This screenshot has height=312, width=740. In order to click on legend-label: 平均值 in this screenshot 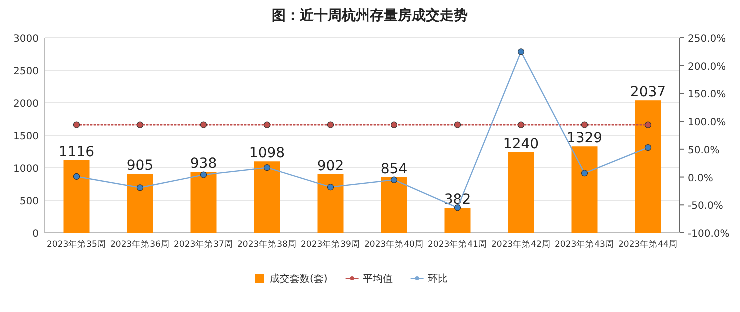, I will do `click(377, 279)`.